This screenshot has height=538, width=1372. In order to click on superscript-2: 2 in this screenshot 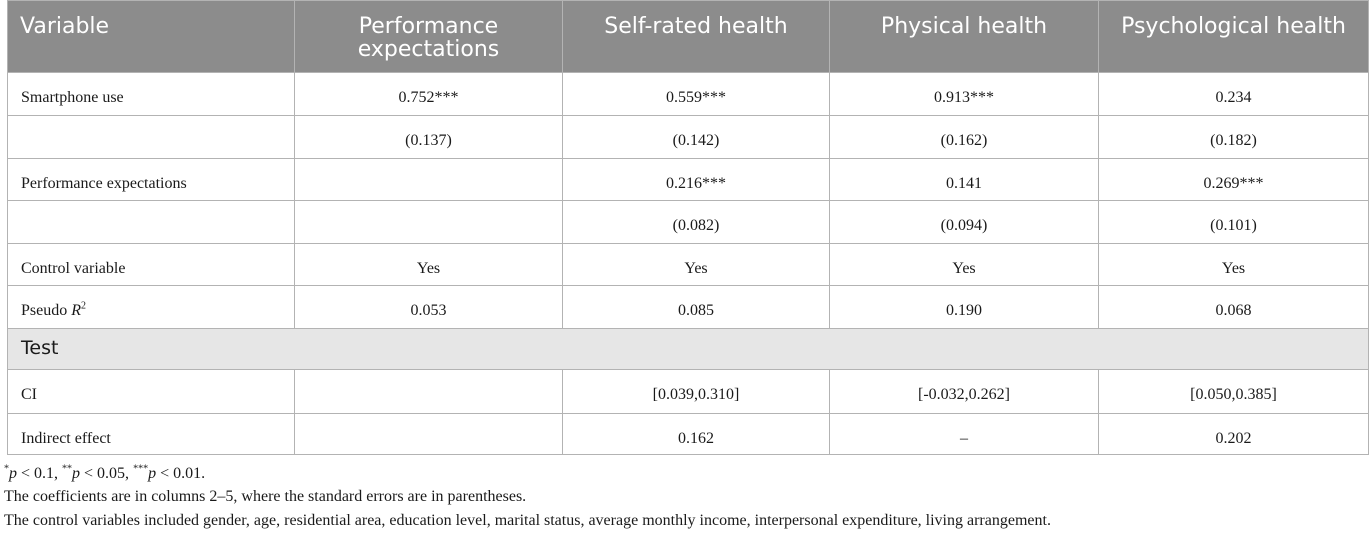, I will do `click(84, 306)`.